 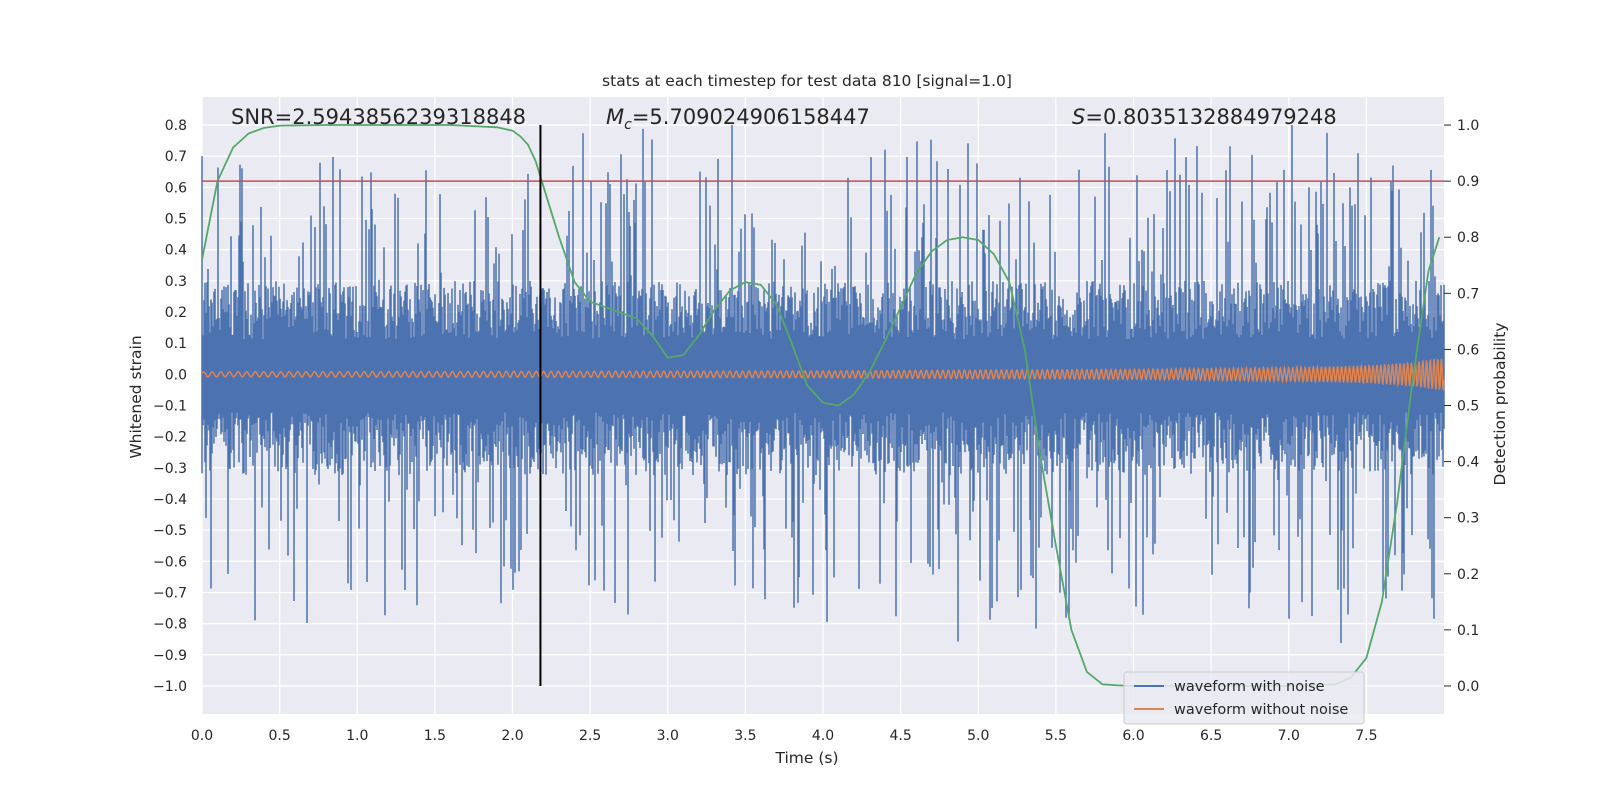 What do you see at coordinates (1468, 519) in the screenshot?
I see `right-y-tick-label: 0.3` at bounding box center [1468, 519].